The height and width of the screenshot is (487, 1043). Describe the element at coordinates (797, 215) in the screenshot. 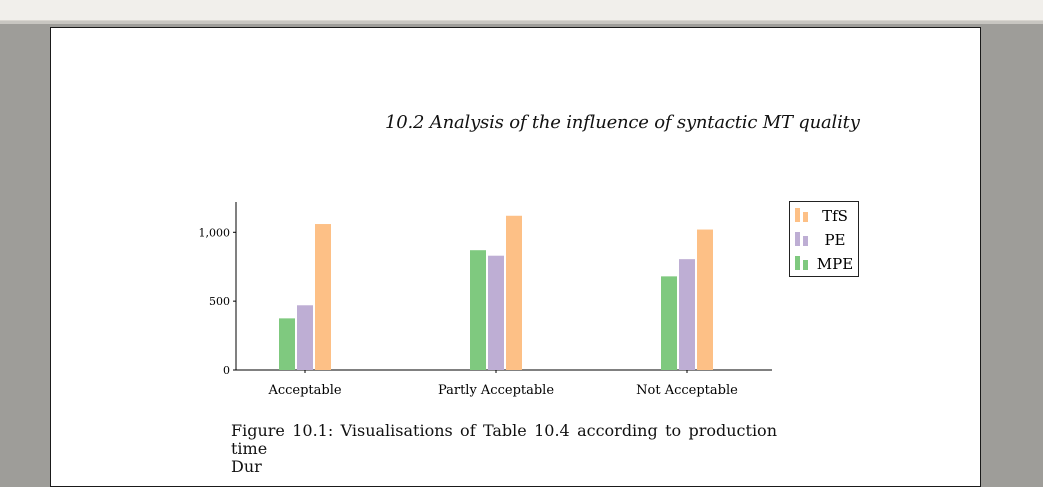

I see `legend-swatch-tfs` at that location.